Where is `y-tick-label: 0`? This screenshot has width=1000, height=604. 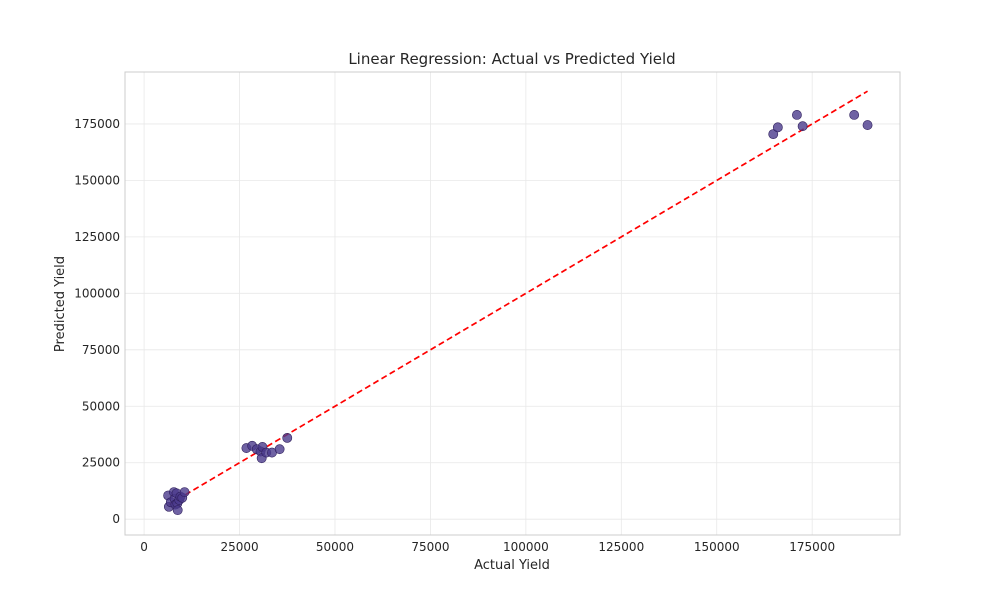
y-tick-label: 0 is located at coordinates (116, 519).